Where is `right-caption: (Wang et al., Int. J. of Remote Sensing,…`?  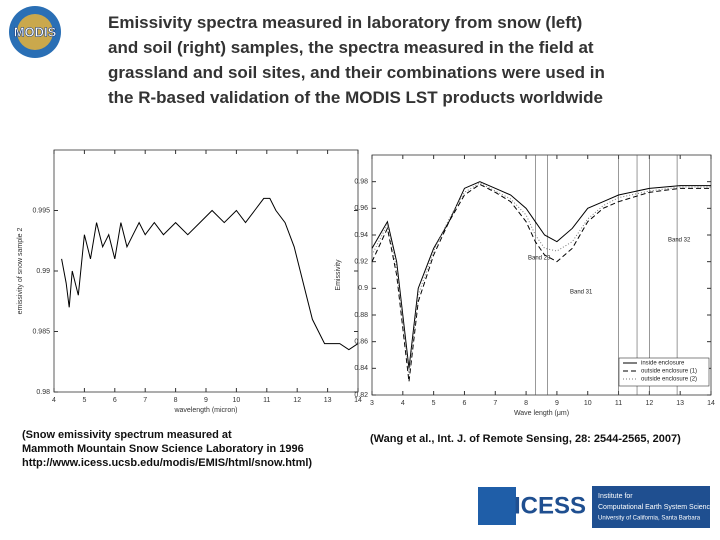
right-caption: (Wang et al., Int. J. of Remote Sensing,… is located at coordinates (525, 439).